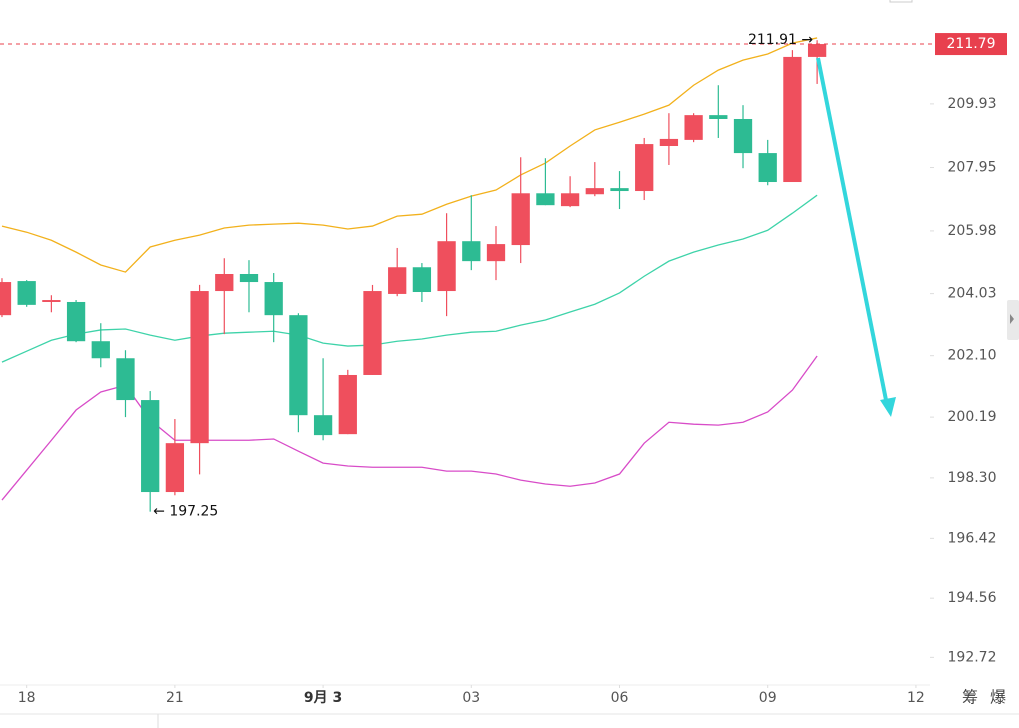 This screenshot has height=728, width=1019. What do you see at coordinates (185, 512) in the screenshot?
I see `min-label: ← 197.25` at bounding box center [185, 512].